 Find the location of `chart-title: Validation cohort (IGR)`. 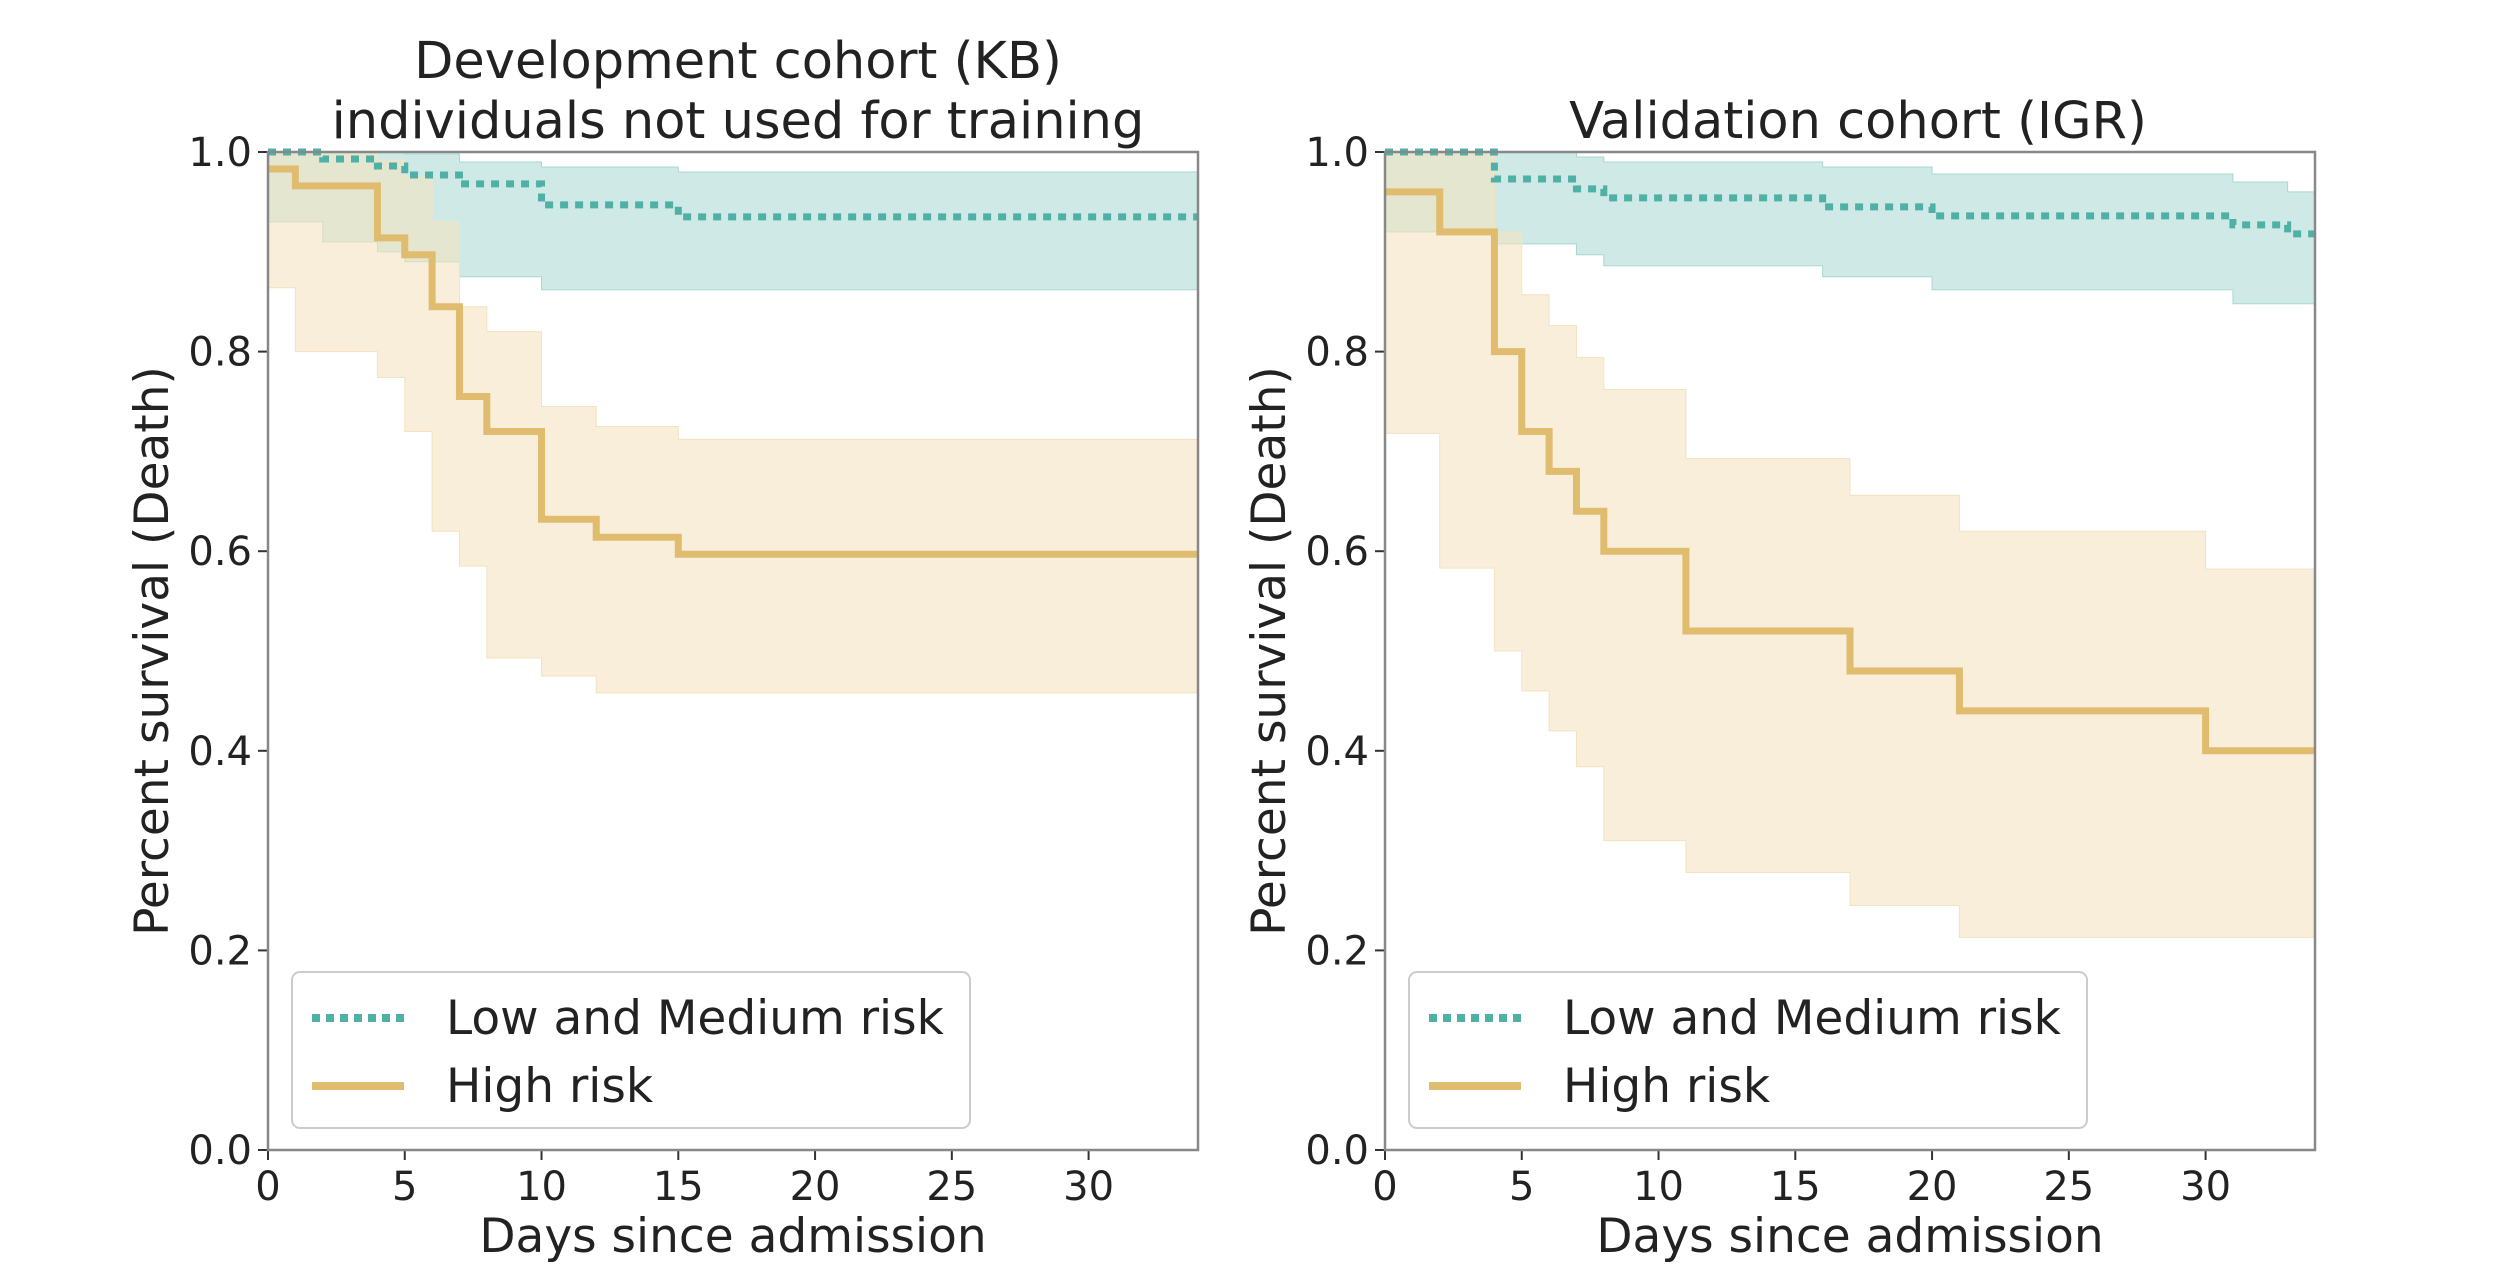

chart-title: Validation cohort (IGR) is located at coordinates (1858, 121).